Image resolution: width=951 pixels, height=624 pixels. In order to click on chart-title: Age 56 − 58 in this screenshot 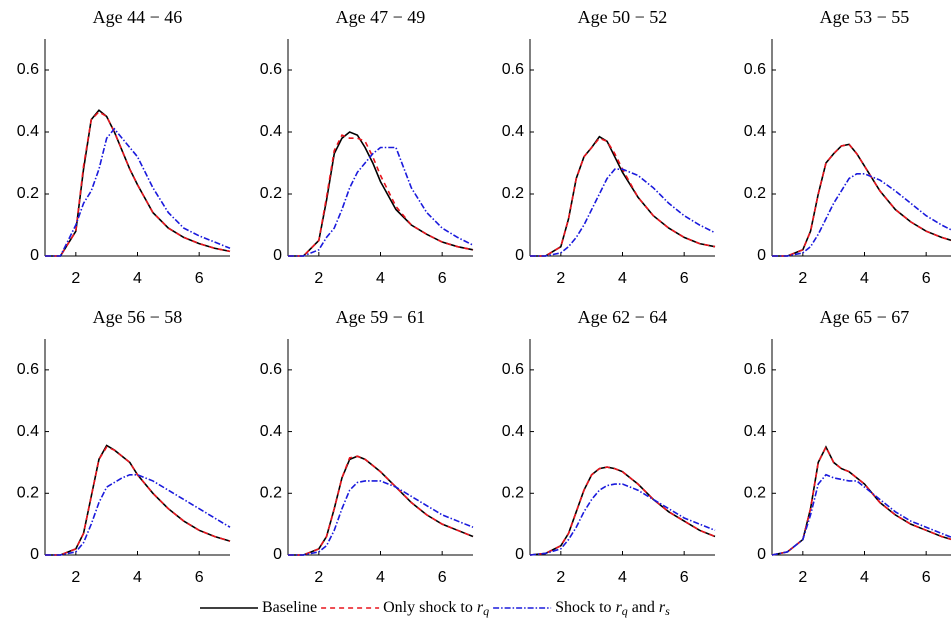, I will do `click(138, 317)`.